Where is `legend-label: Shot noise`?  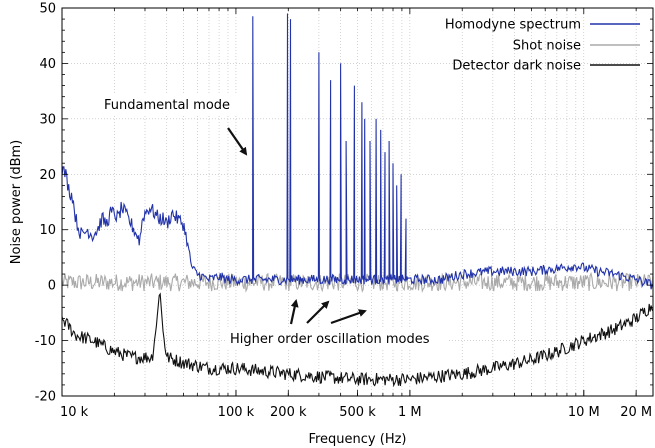 legend-label: Shot noise is located at coordinates (547, 46).